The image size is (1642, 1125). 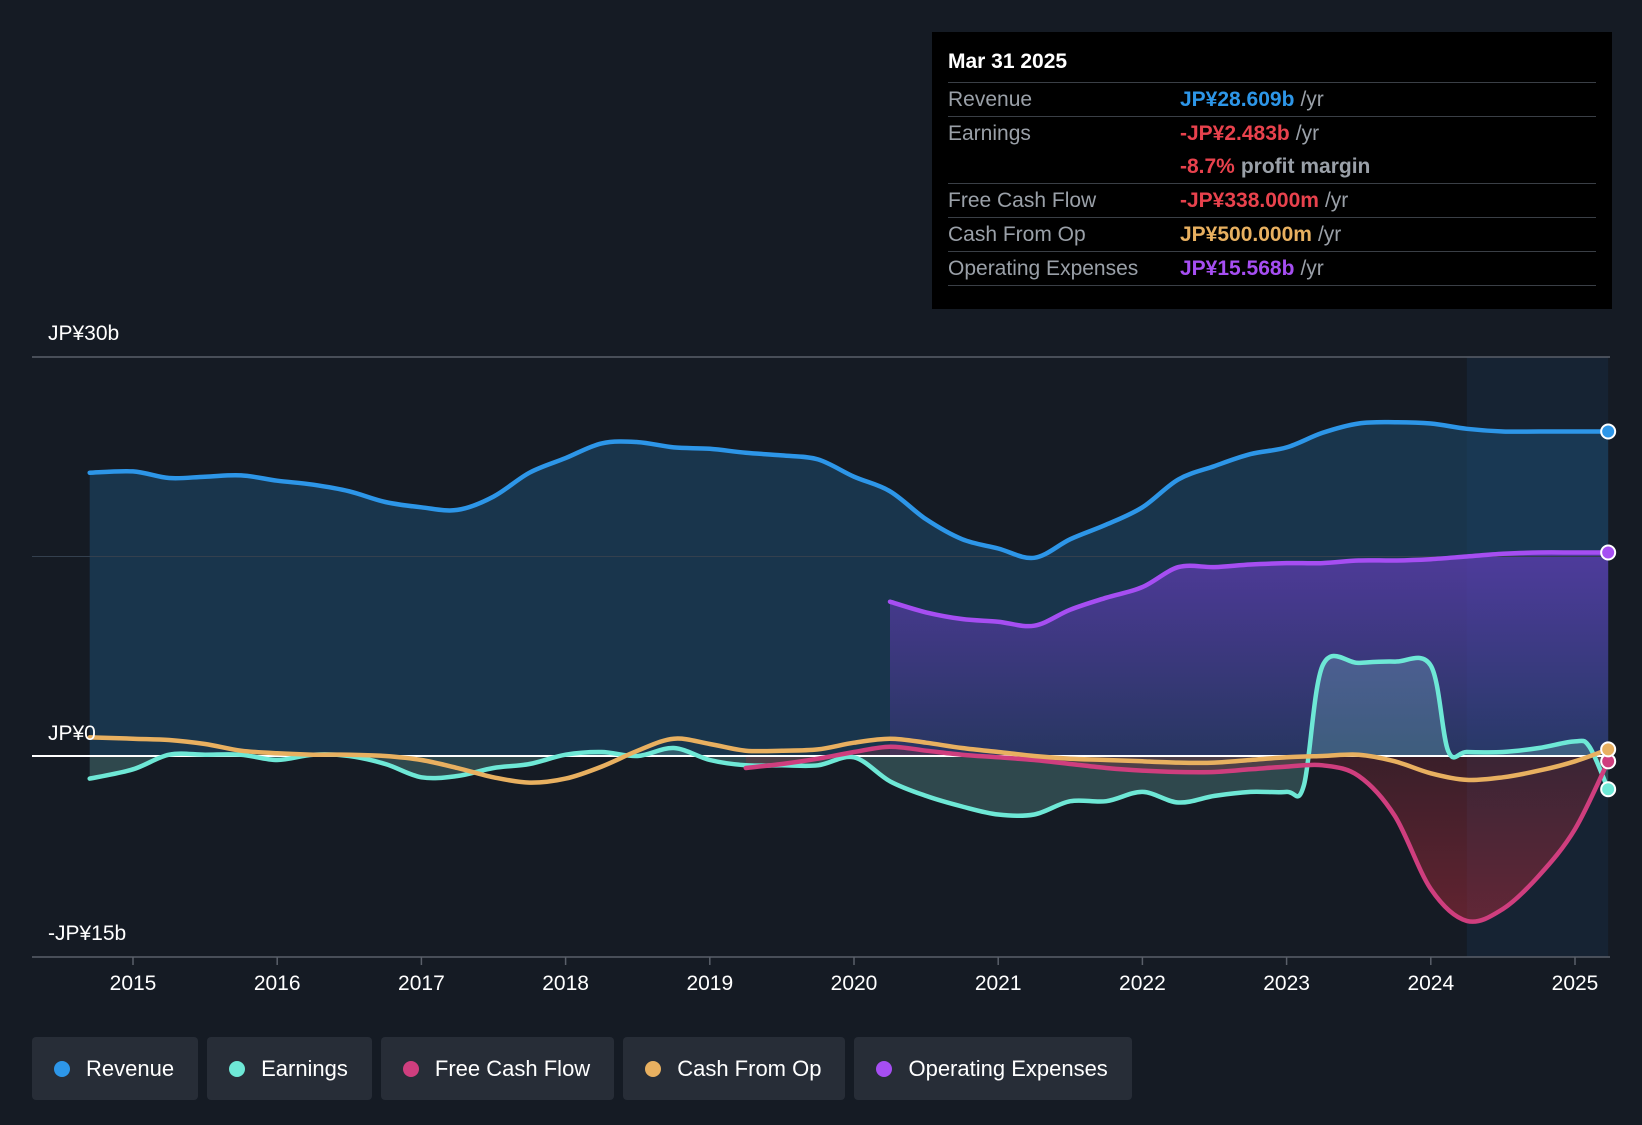 What do you see at coordinates (304, 1068) in the screenshot?
I see `legend-label: Earnings` at bounding box center [304, 1068].